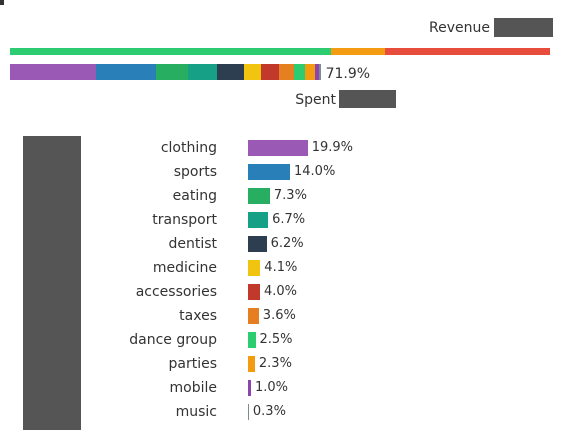 Image resolution: width=583 pixels, height=439 pixels. I want to click on category-label: mobile, so click(193, 388).